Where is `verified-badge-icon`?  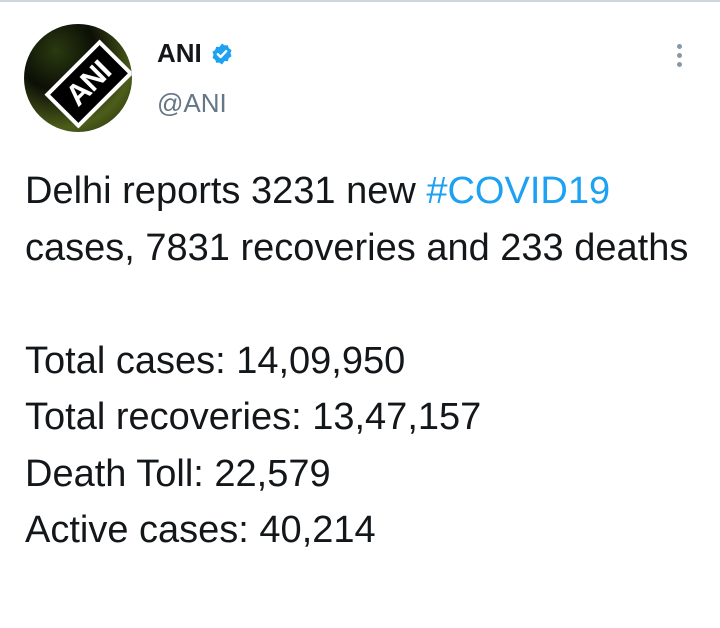
verified-badge-icon is located at coordinates (222, 53).